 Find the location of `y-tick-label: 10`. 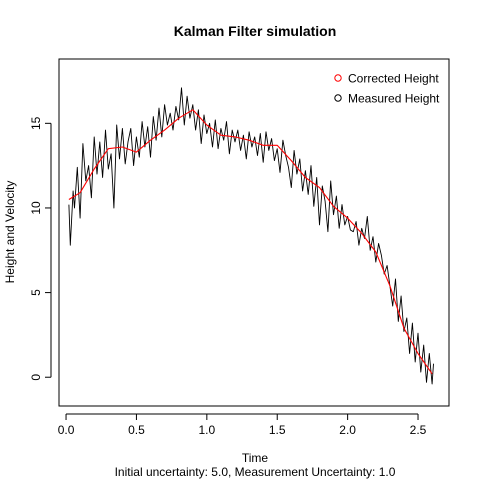

y-tick-label: 10 is located at coordinates (36, 208).